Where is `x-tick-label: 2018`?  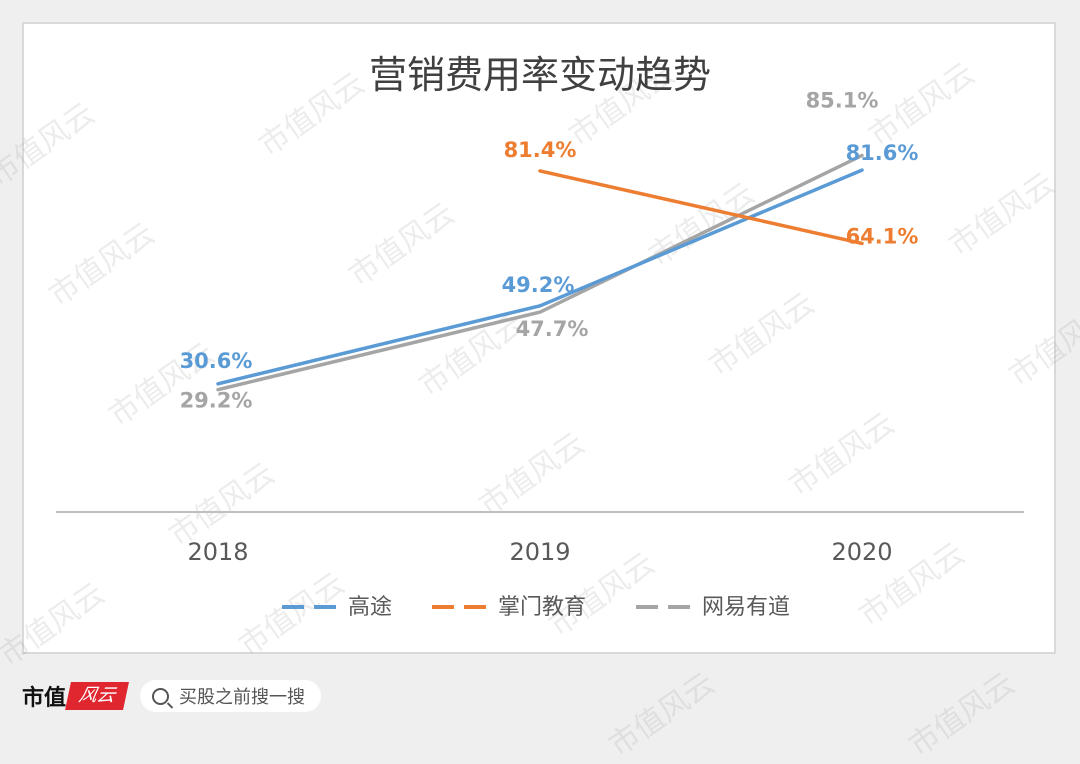 x-tick-label: 2018 is located at coordinates (217, 552).